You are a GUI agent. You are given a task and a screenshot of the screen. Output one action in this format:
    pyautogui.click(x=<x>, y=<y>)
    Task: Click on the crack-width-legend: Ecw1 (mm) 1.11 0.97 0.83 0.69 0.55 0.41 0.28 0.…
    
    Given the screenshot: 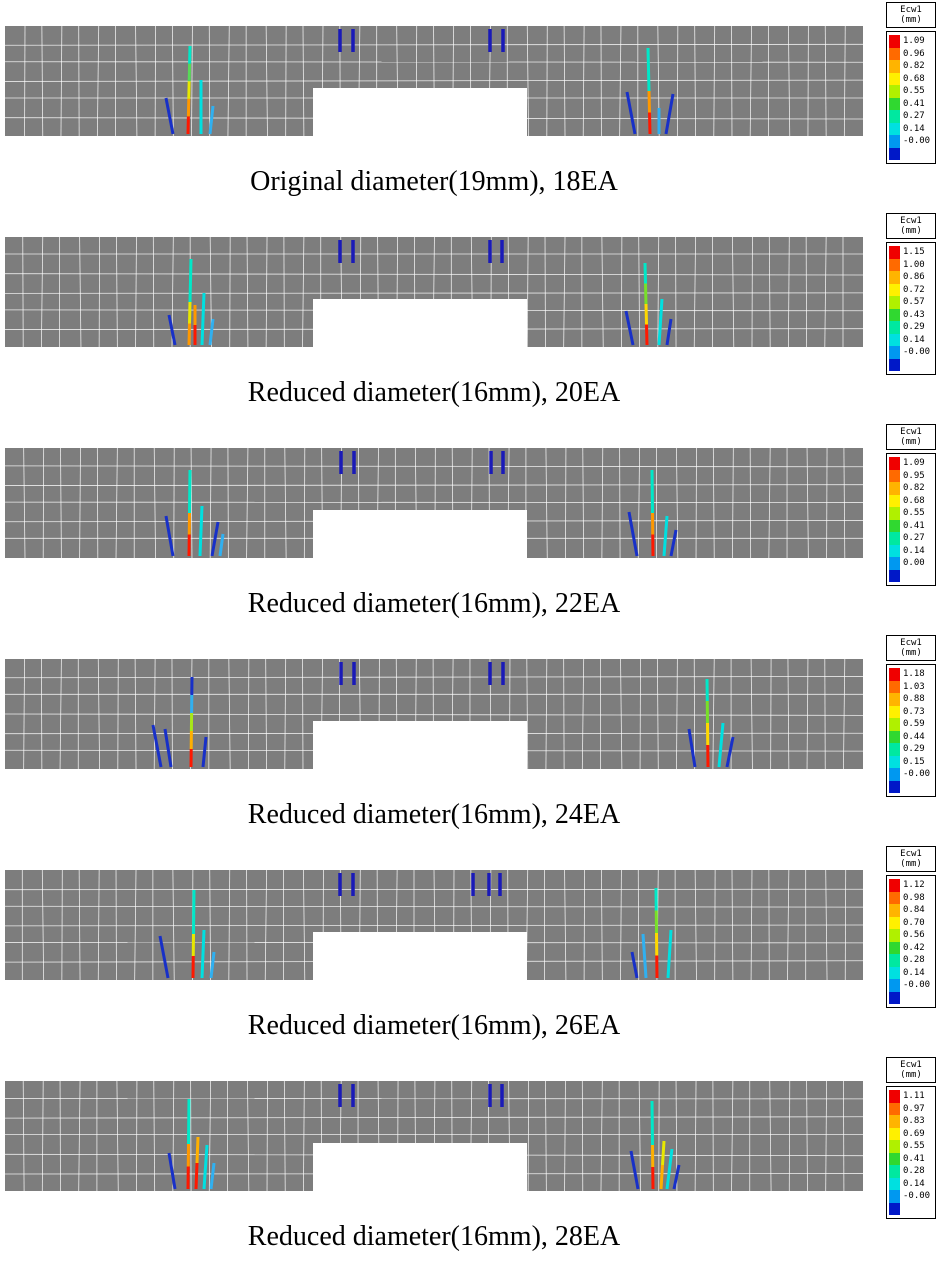 What is the action you would take?
    pyautogui.click(x=911, y=1138)
    